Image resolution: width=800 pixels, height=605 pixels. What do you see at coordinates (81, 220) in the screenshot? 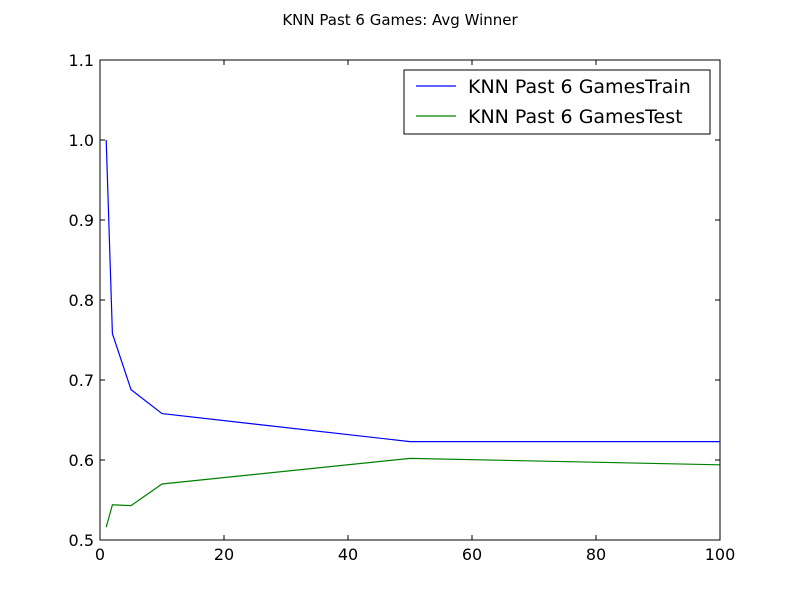
I see `y-tick-label: 0.9` at bounding box center [81, 220].